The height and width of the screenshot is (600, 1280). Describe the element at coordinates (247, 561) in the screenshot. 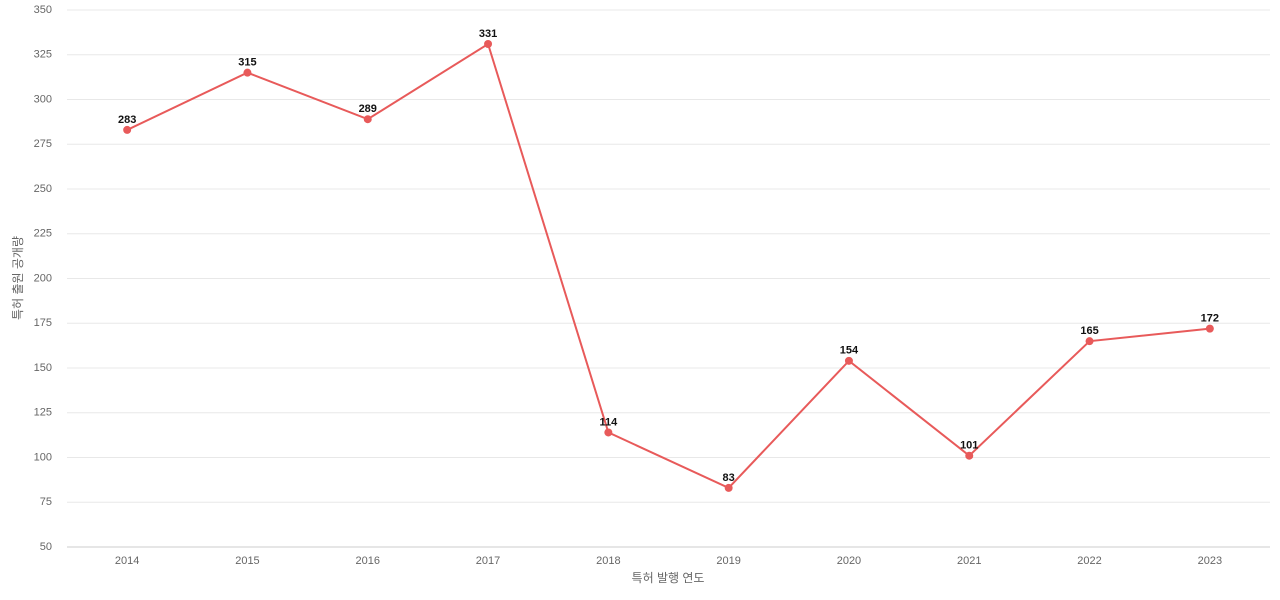

I see `x-tick-label: 2015` at that location.